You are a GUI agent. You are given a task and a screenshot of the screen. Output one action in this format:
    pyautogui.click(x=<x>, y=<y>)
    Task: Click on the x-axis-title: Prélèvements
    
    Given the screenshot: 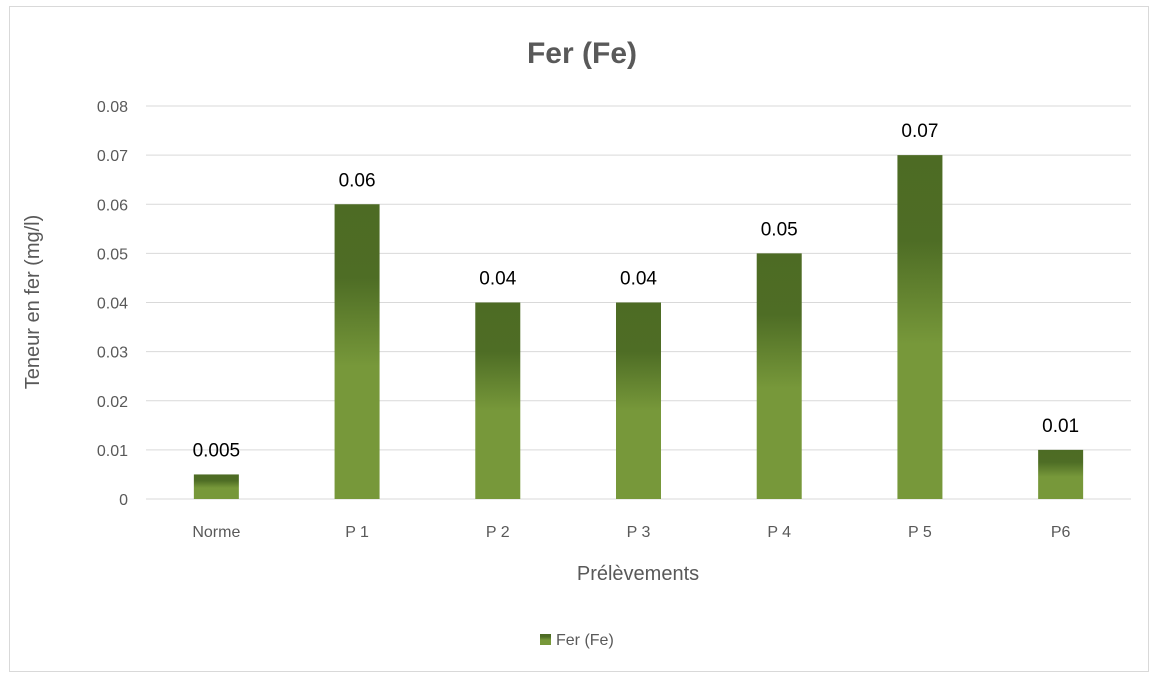 What is the action you would take?
    pyautogui.click(x=638, y=574)
    